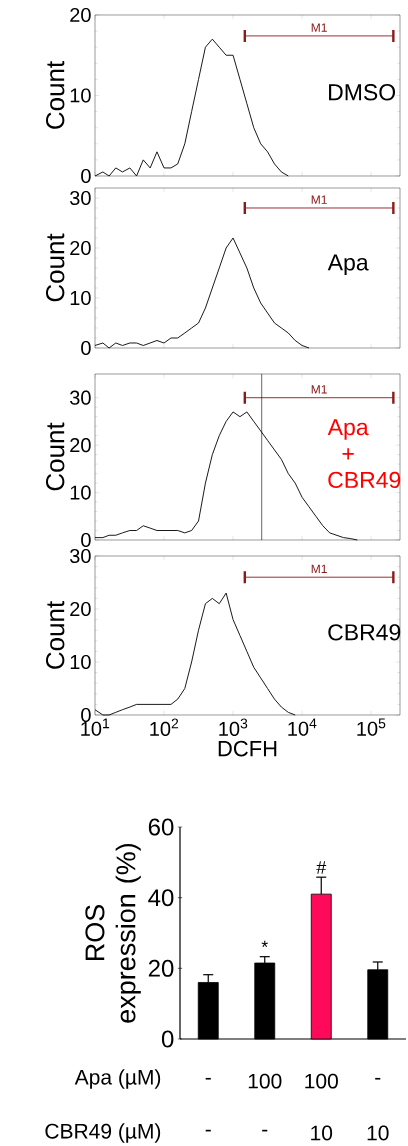  What do you see at coordinates (103, 1133) in the screenshot?
I see `text: CBR49 (µM)` at bounding box center [103, 1133].